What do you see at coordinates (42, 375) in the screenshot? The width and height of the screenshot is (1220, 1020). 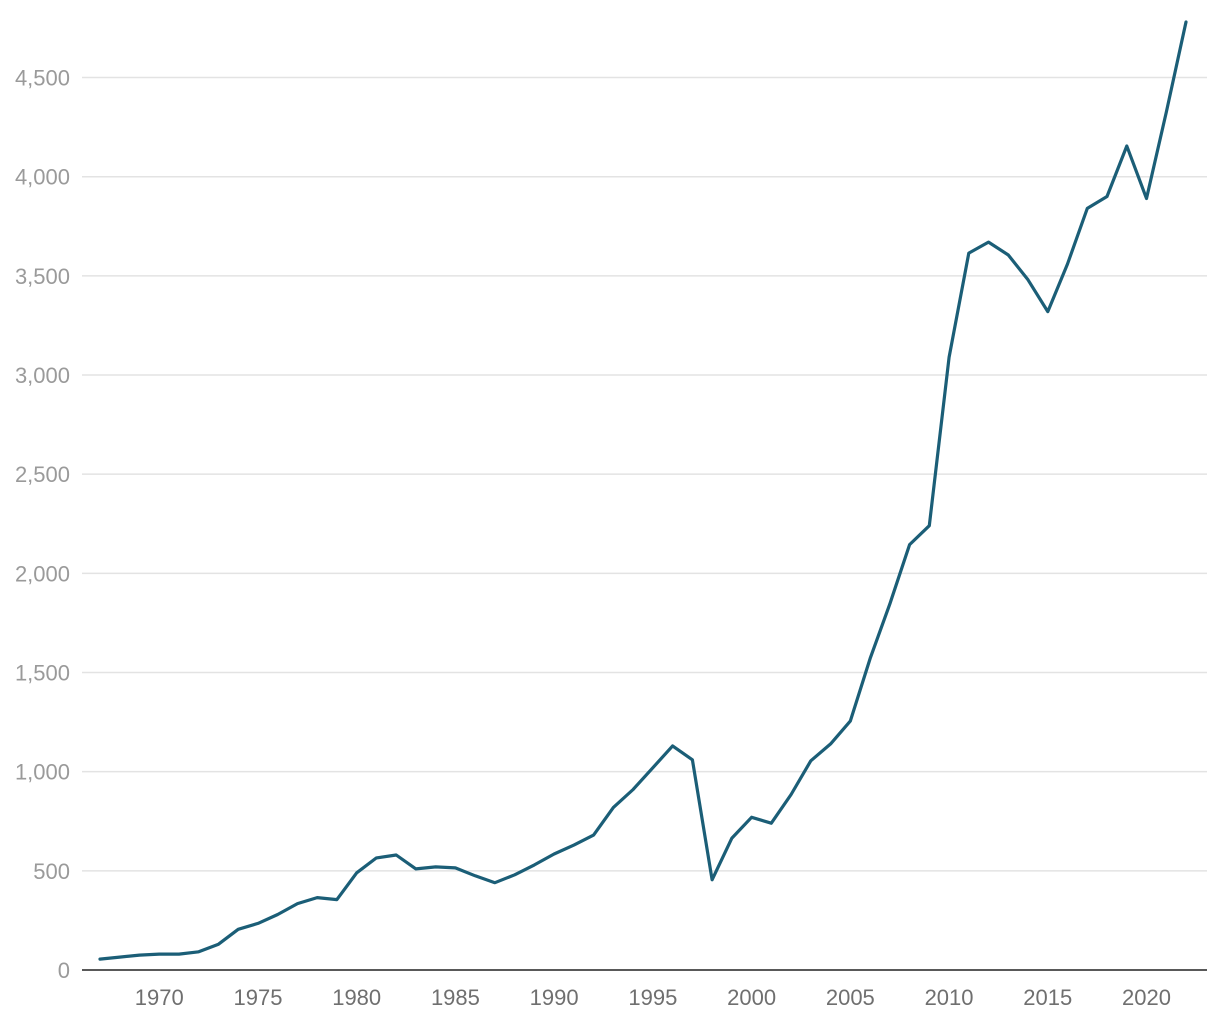 I see `y-tick-label: 3,000` at bounding box center [42, 375].